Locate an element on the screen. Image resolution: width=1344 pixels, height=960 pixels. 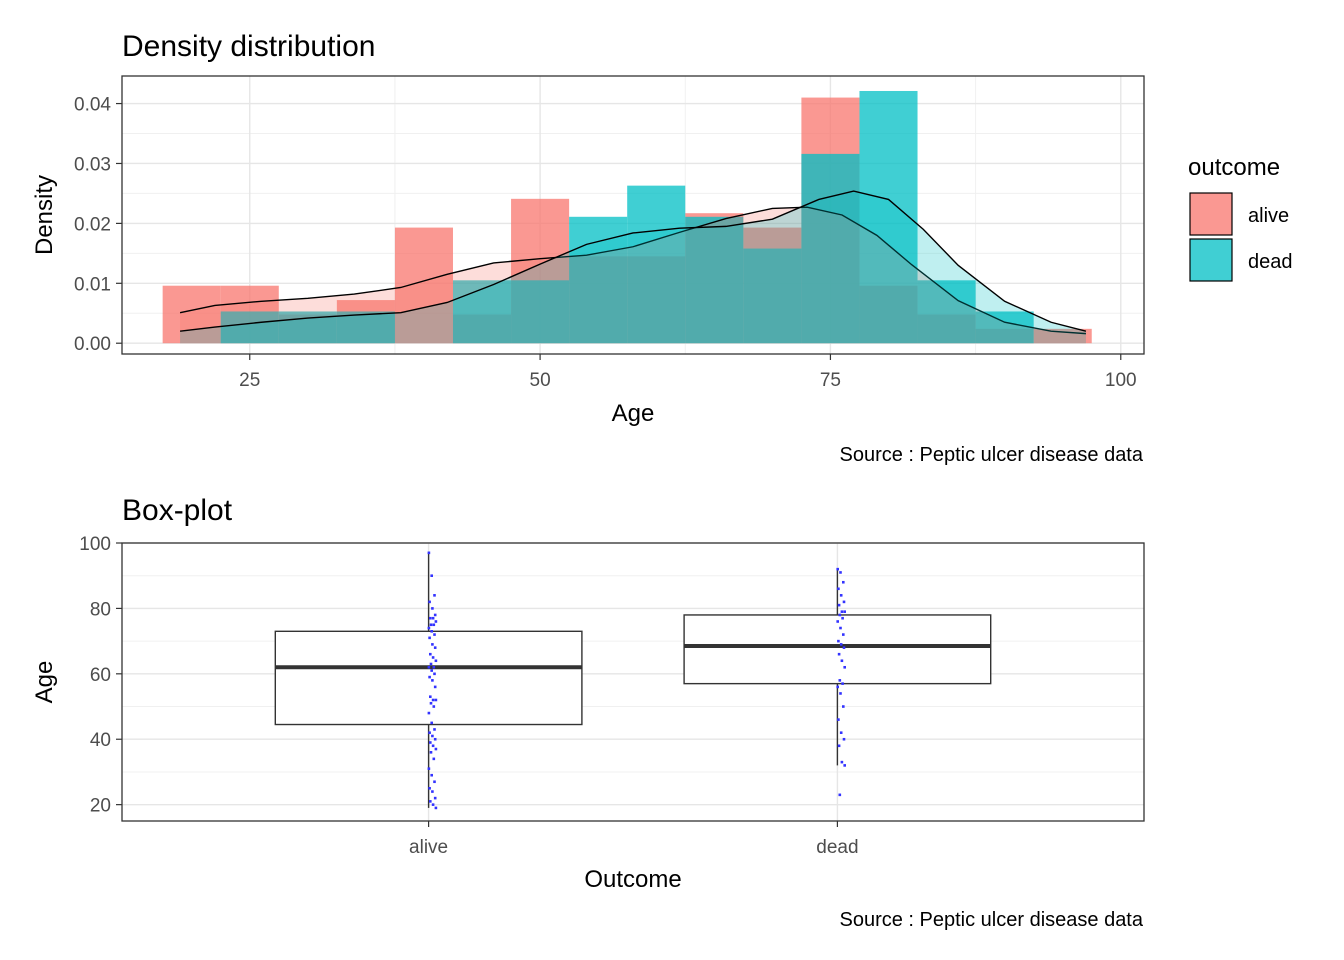
box-y-tick-label: 60 is located at coordinates (100, 675).